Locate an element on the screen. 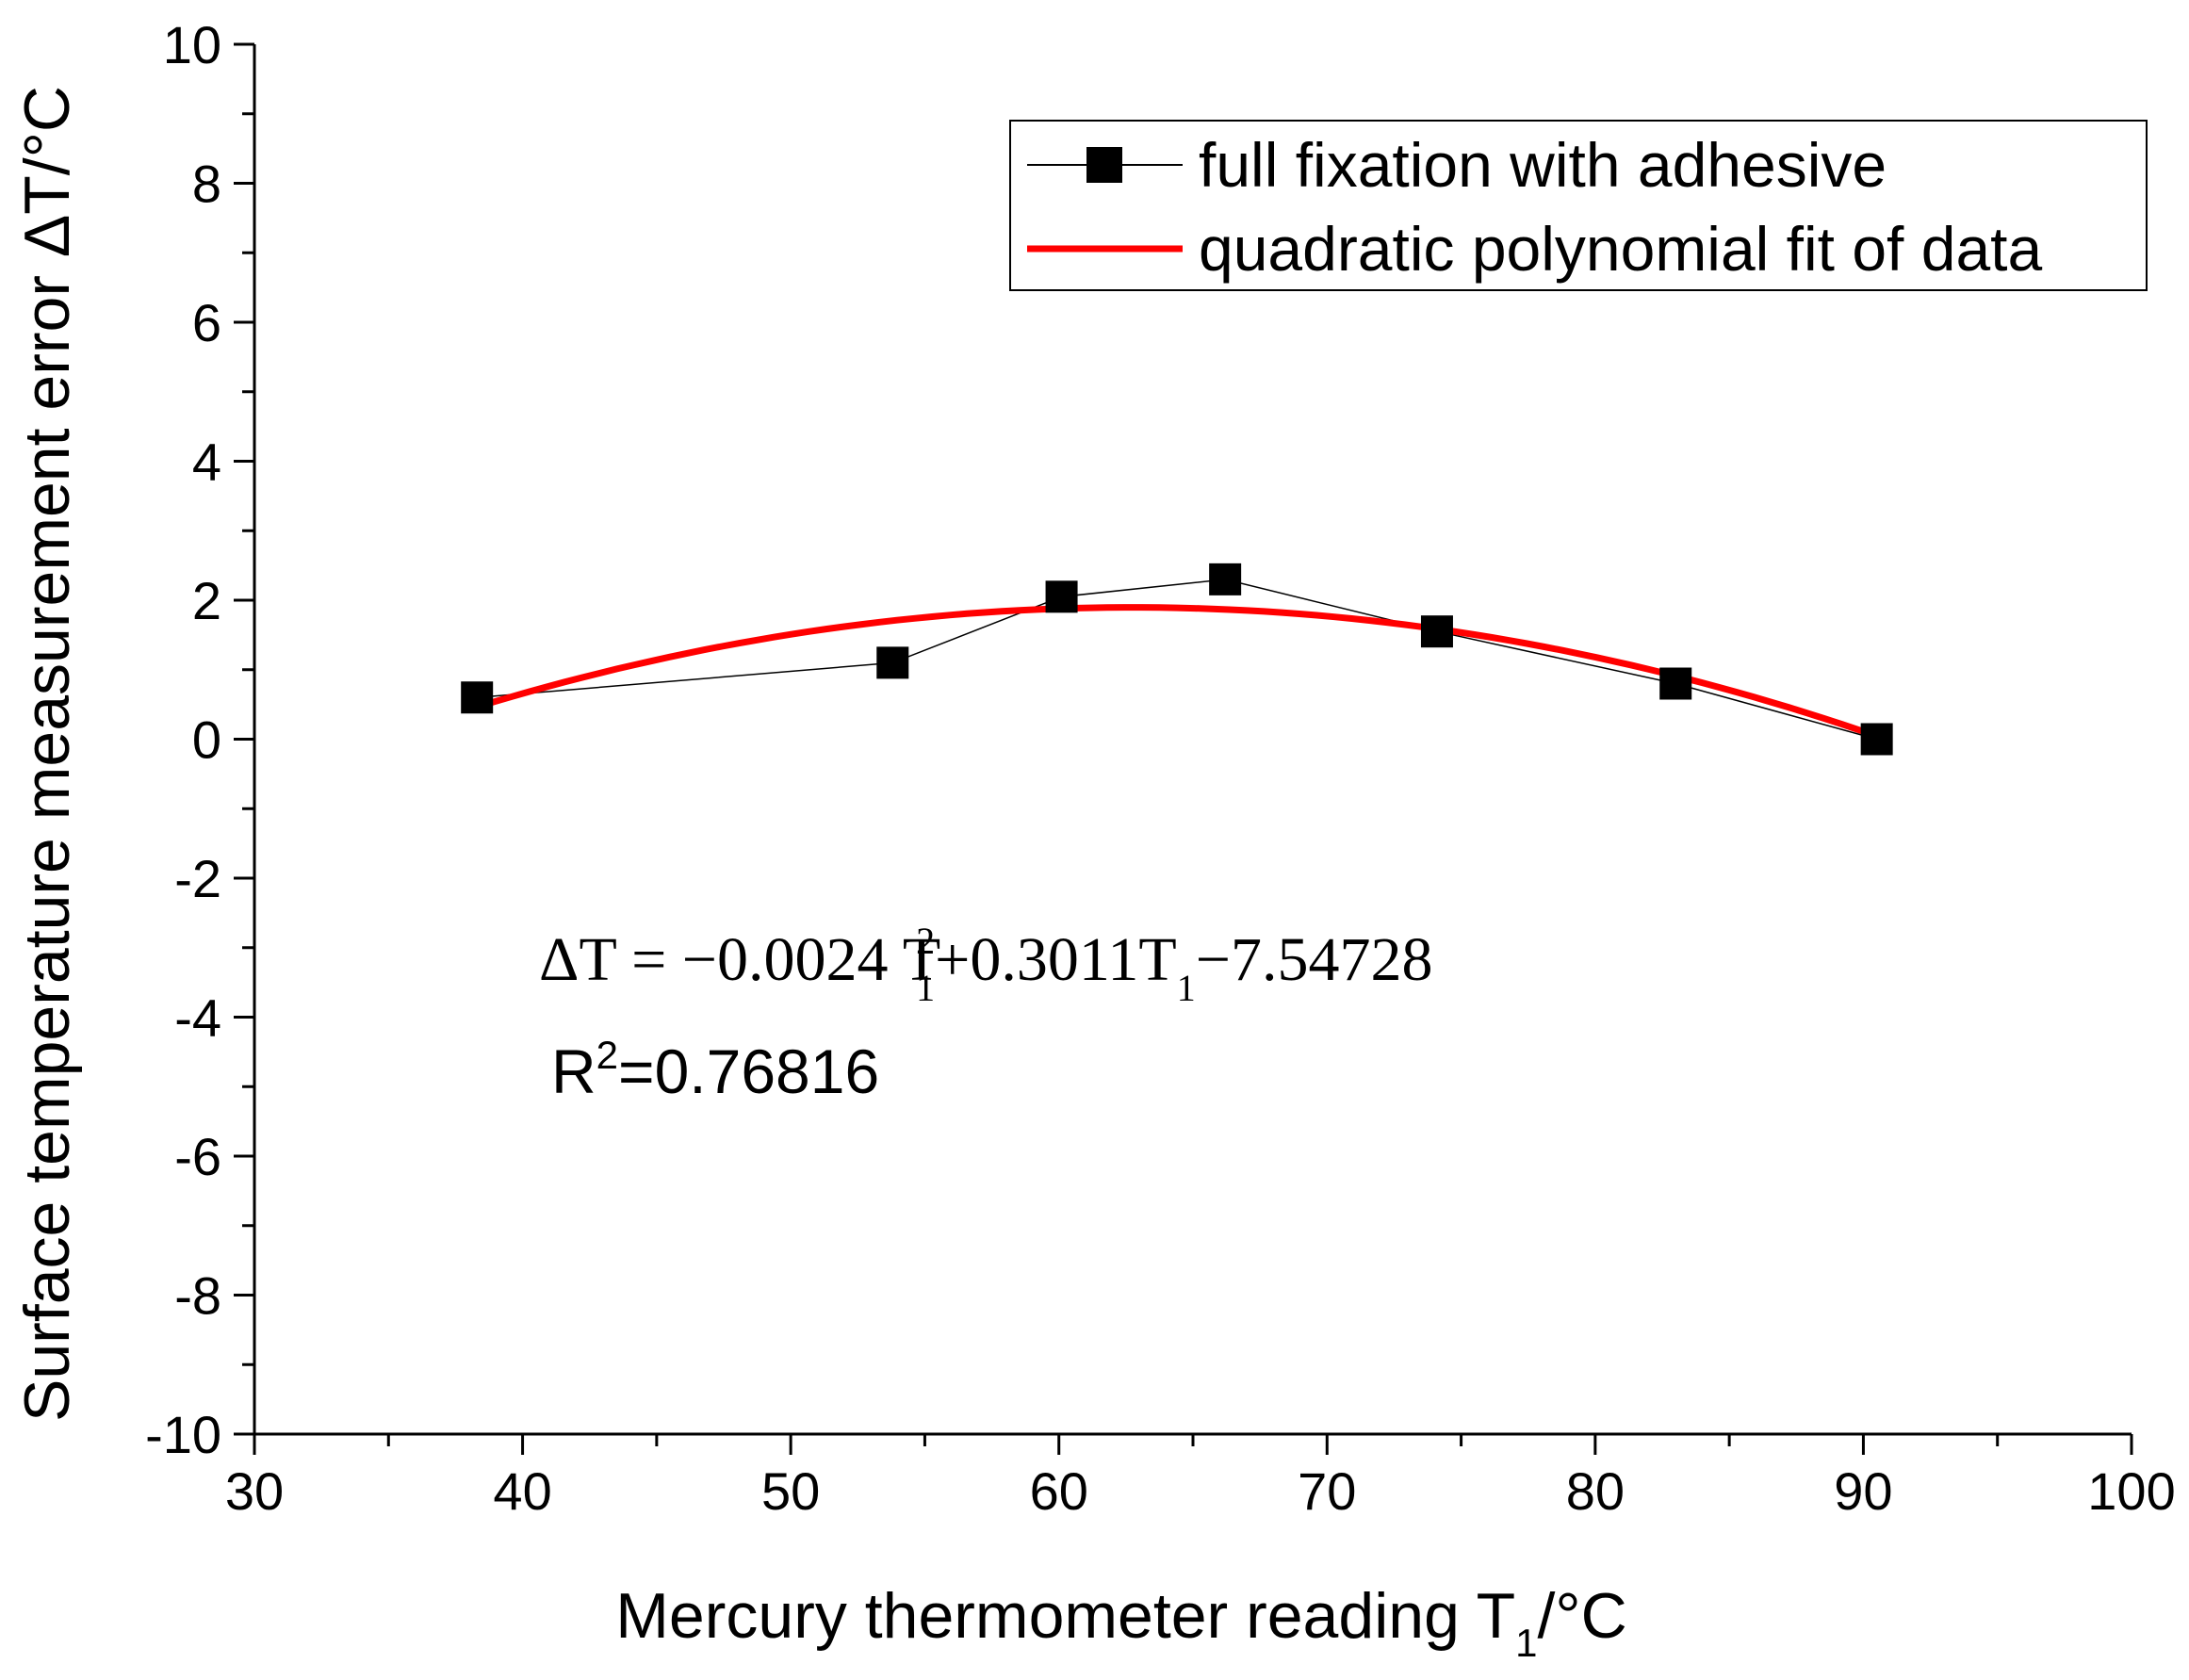  r-squared: R2=0.76816 is located at coordinates (715, 1069).